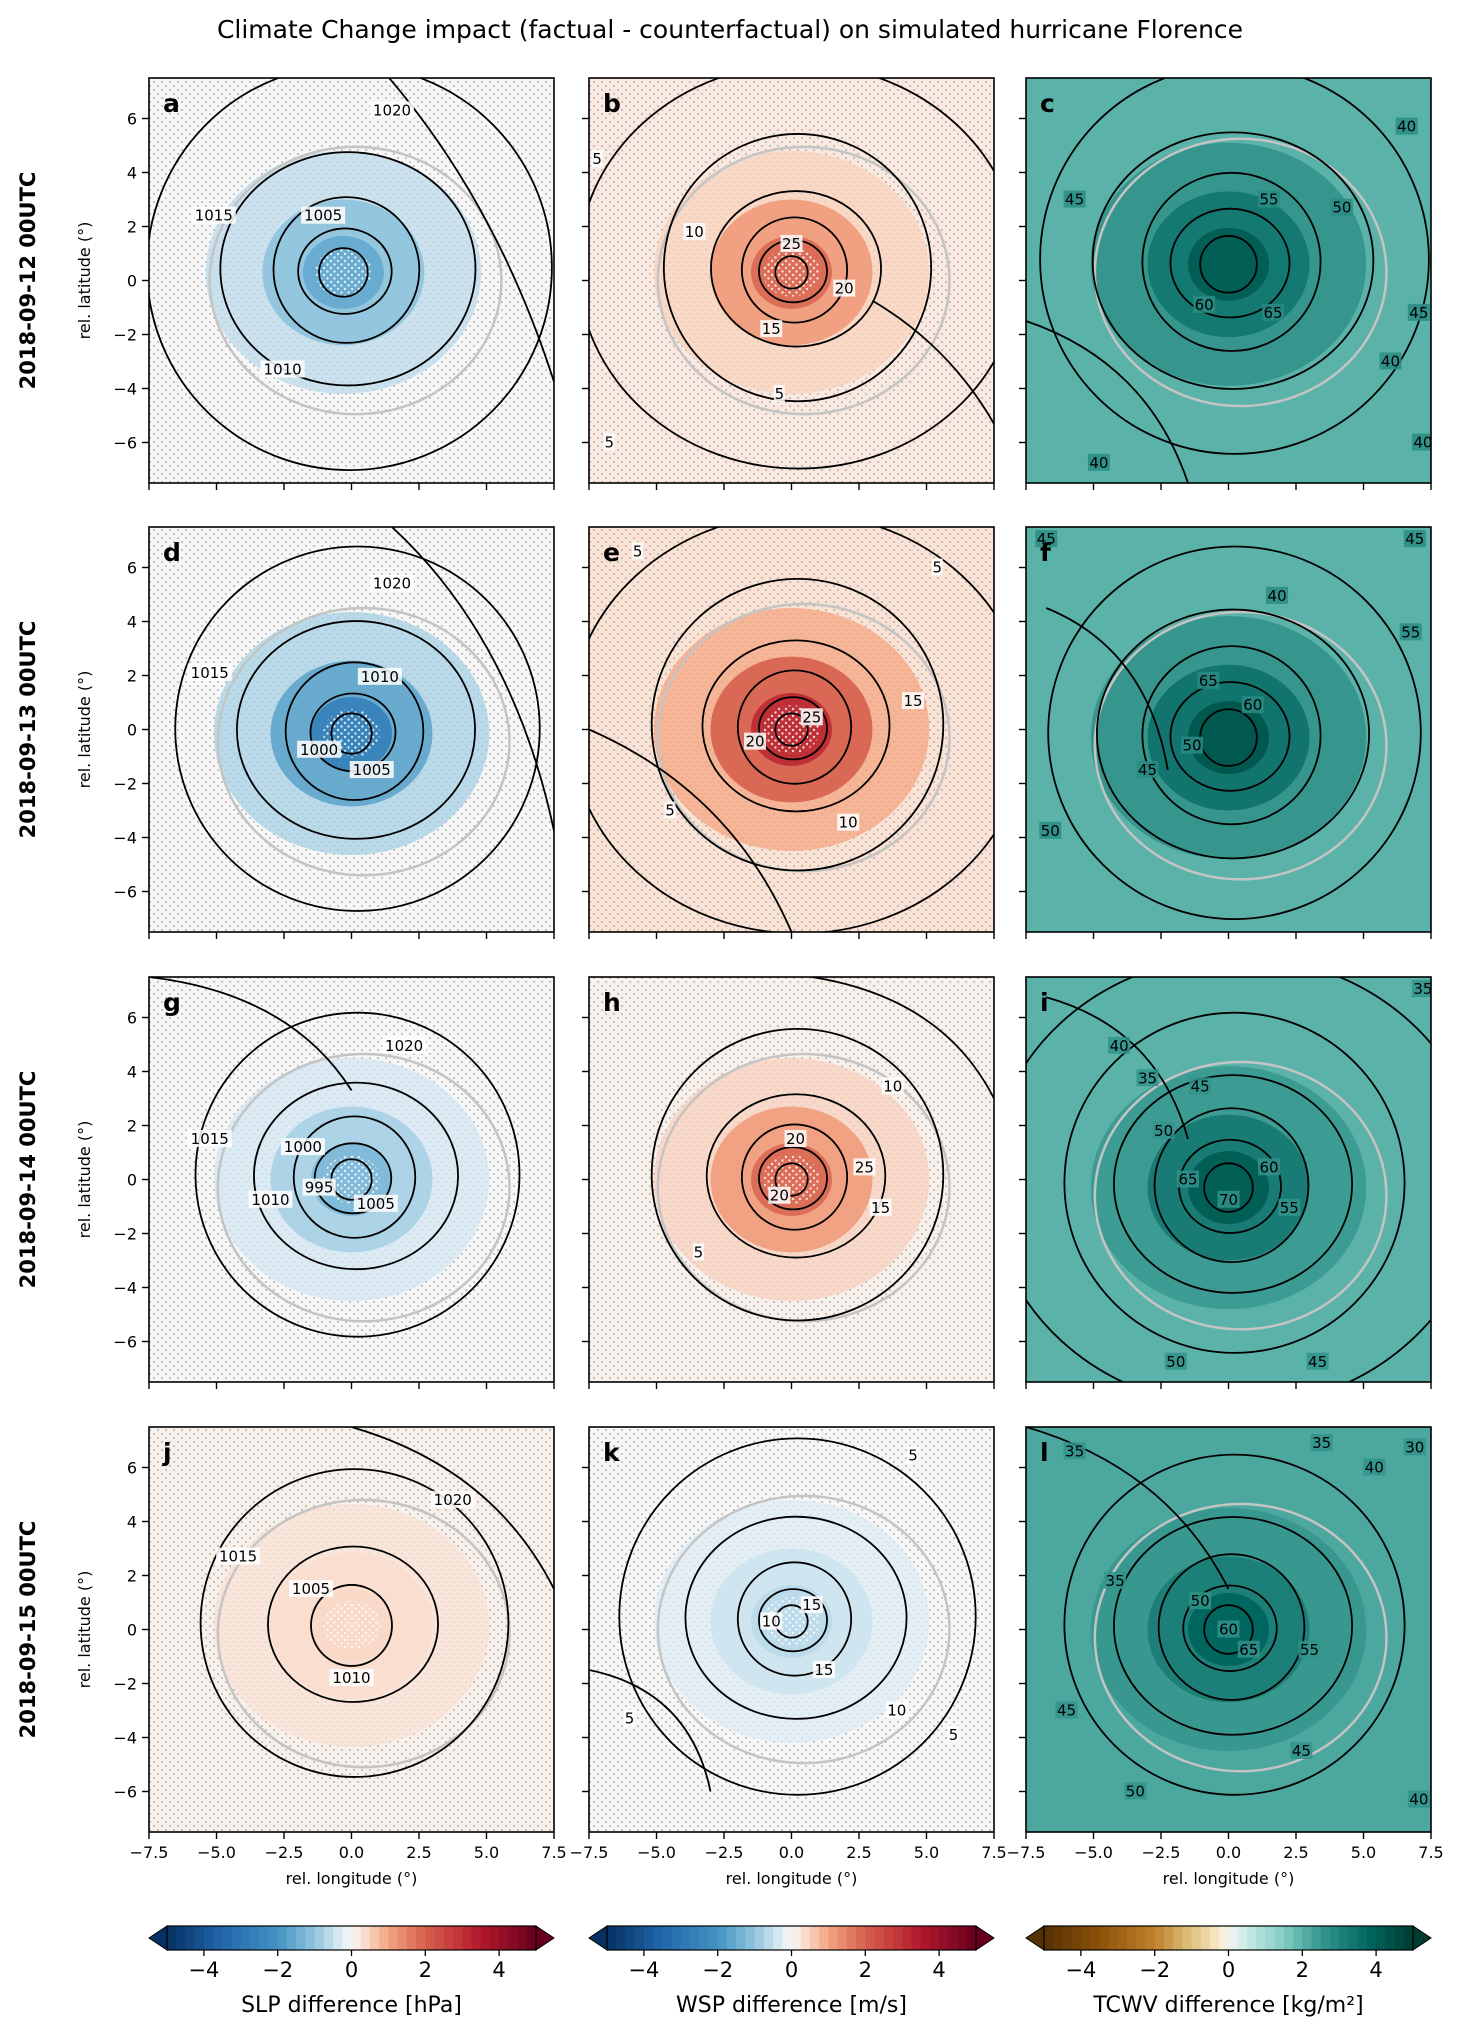 The width and height of the screenshot is (1461, 2033). What do you see at coordinates (149, 1852) in the screenshot?
I see `x-tick-label: −7.5` at bounding box center [149, 1852].